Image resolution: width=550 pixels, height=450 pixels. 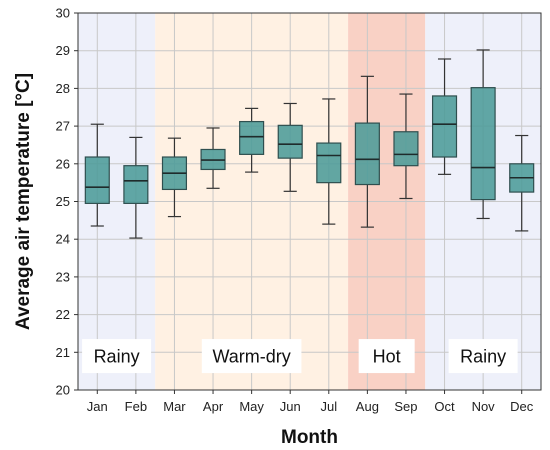 I want to click on x-tick-label: Nov, so click(x=484, y=406).